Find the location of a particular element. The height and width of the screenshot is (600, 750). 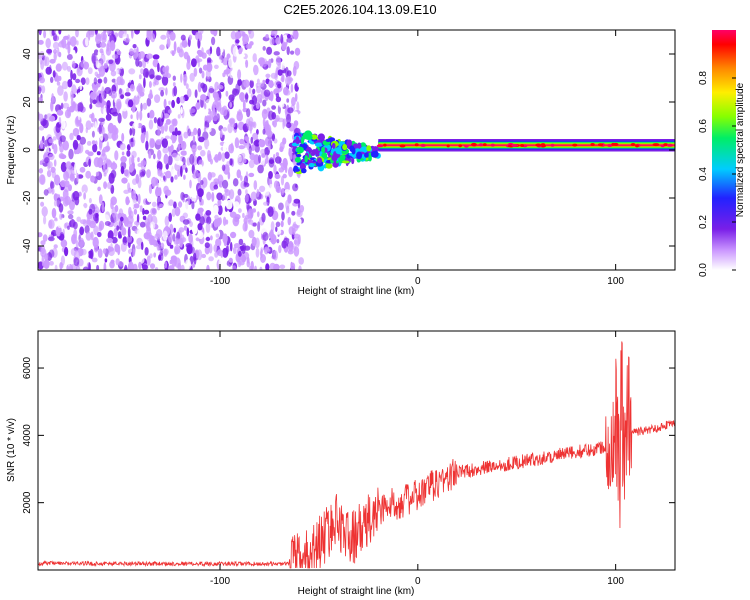

spectrogram-x-label: Height of straight line (km) is located at coordinates (356, 291).